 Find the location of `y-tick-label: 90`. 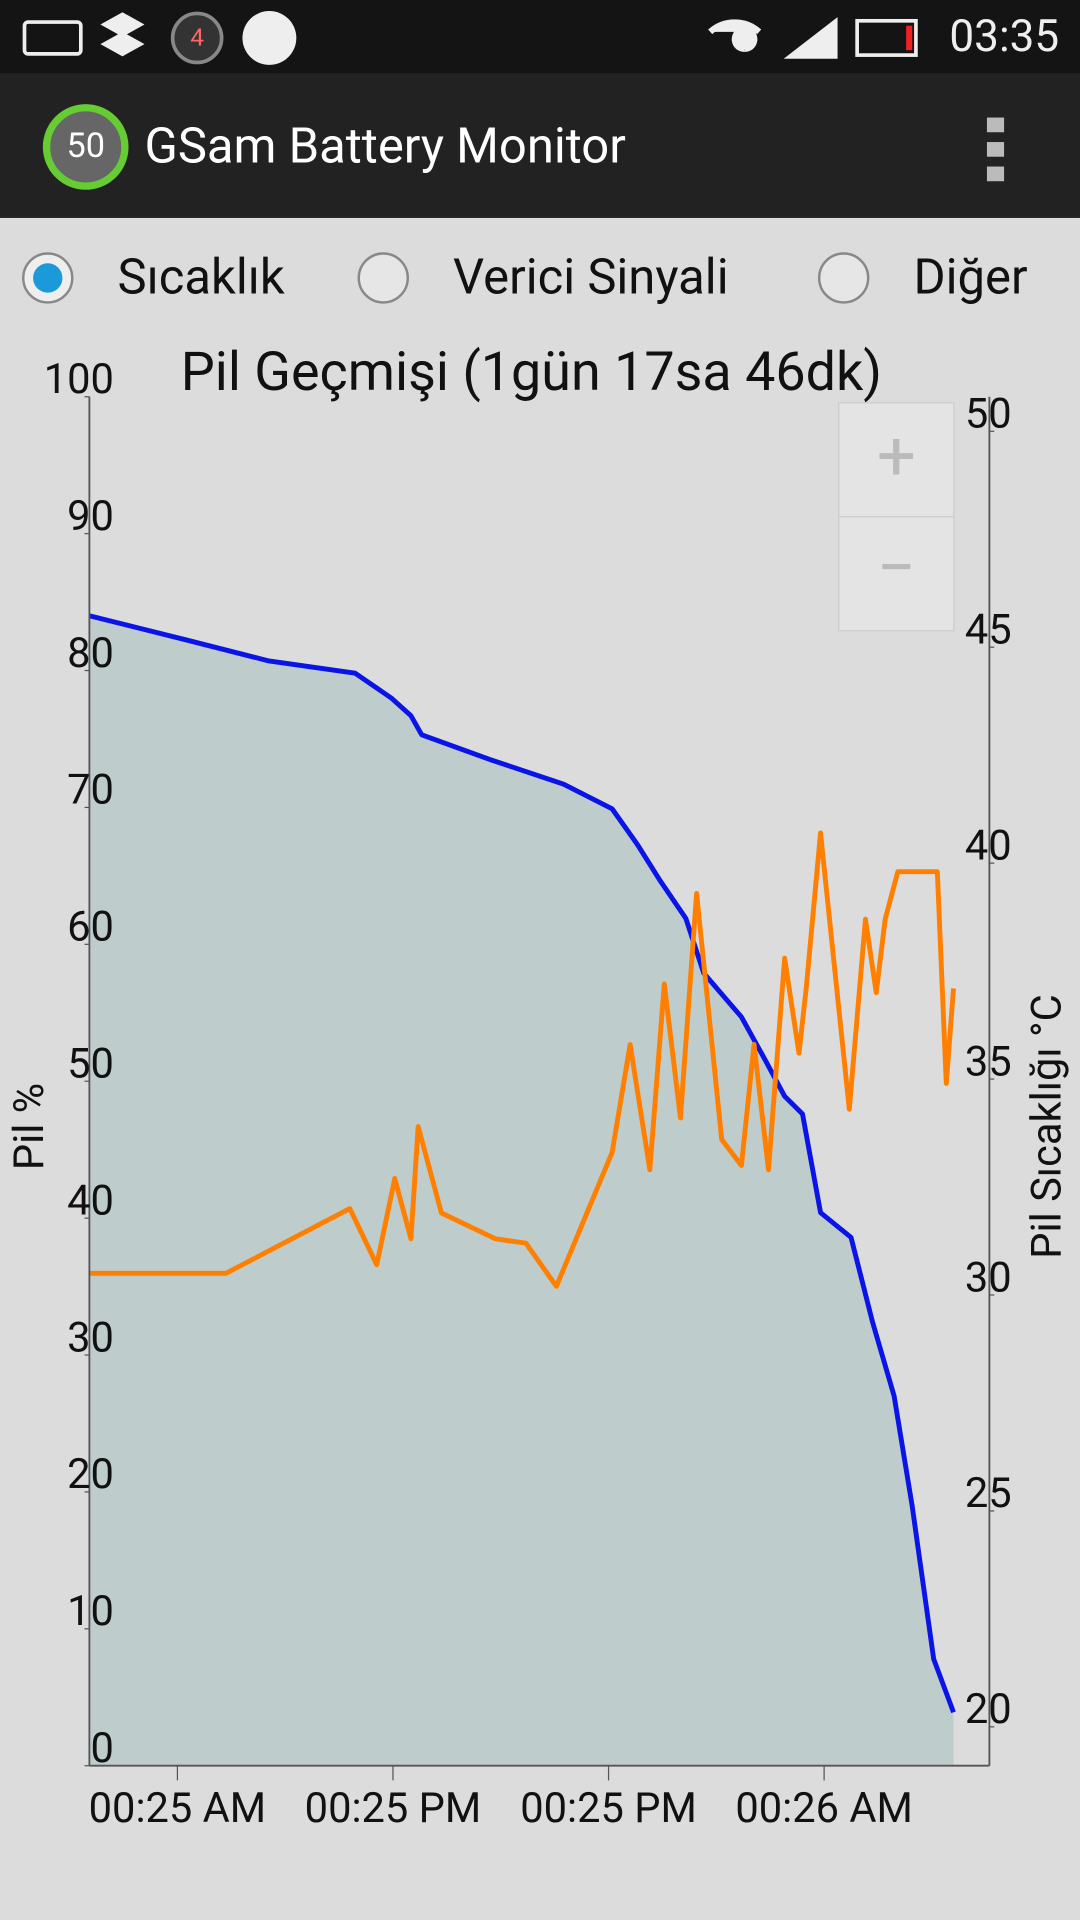

y-tick-label: 90 is located at coordinates (90, 516).